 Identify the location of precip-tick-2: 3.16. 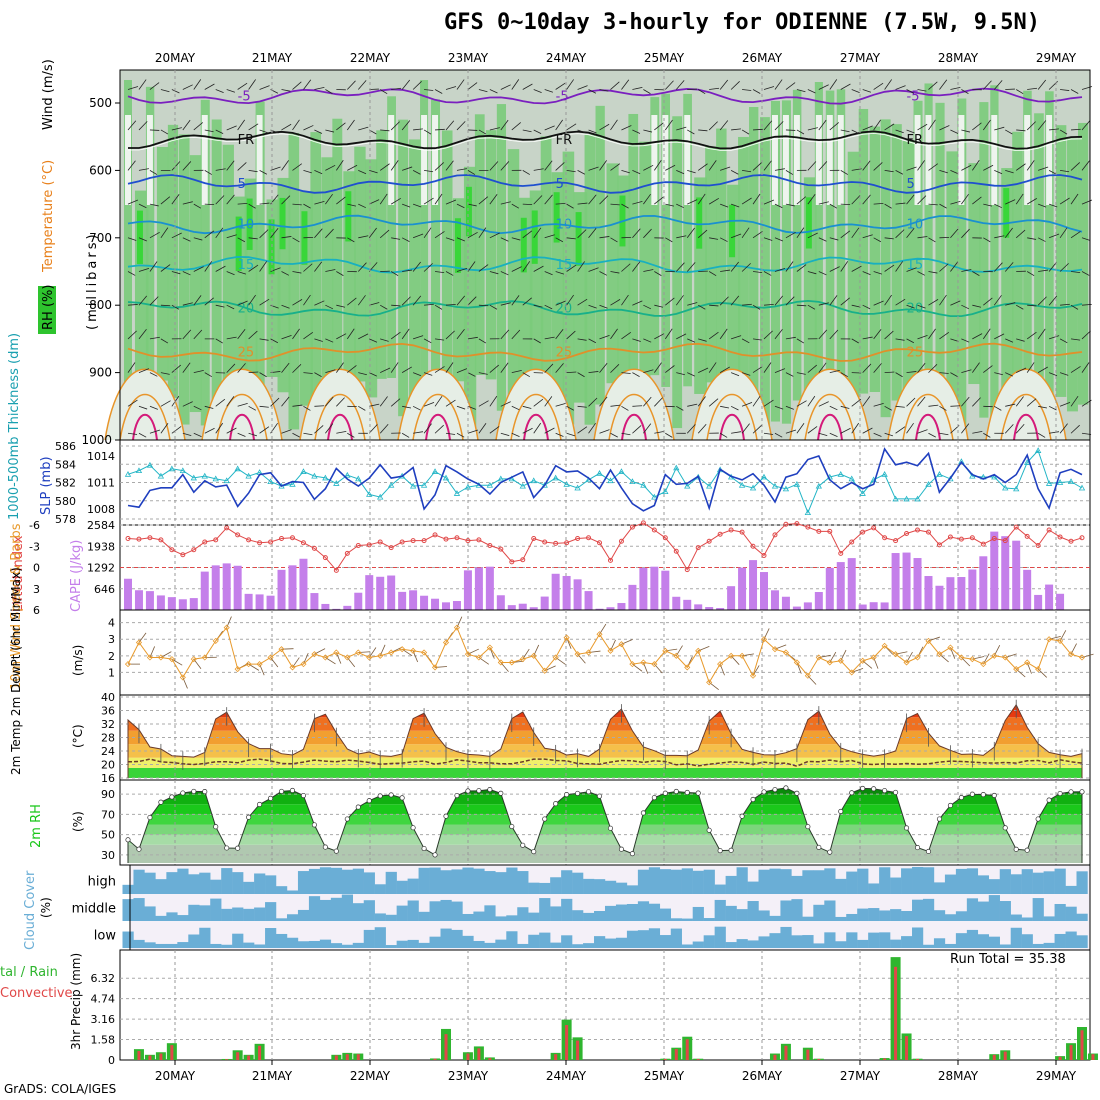
(103, 1019).